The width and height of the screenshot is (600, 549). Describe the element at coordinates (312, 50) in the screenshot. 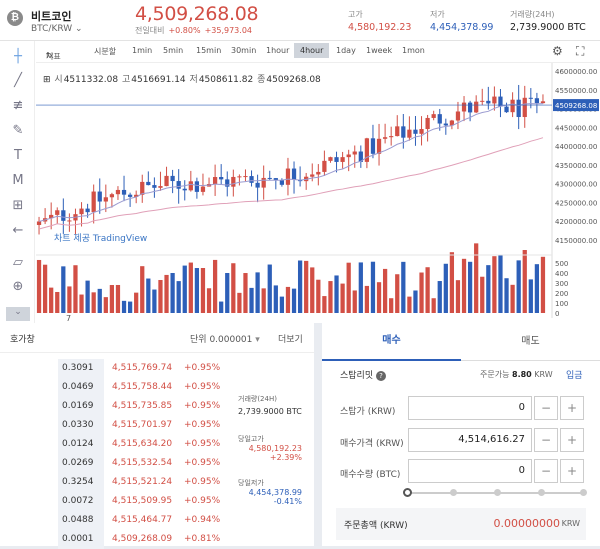

I see `interval-4hour: 4hour` at that location.